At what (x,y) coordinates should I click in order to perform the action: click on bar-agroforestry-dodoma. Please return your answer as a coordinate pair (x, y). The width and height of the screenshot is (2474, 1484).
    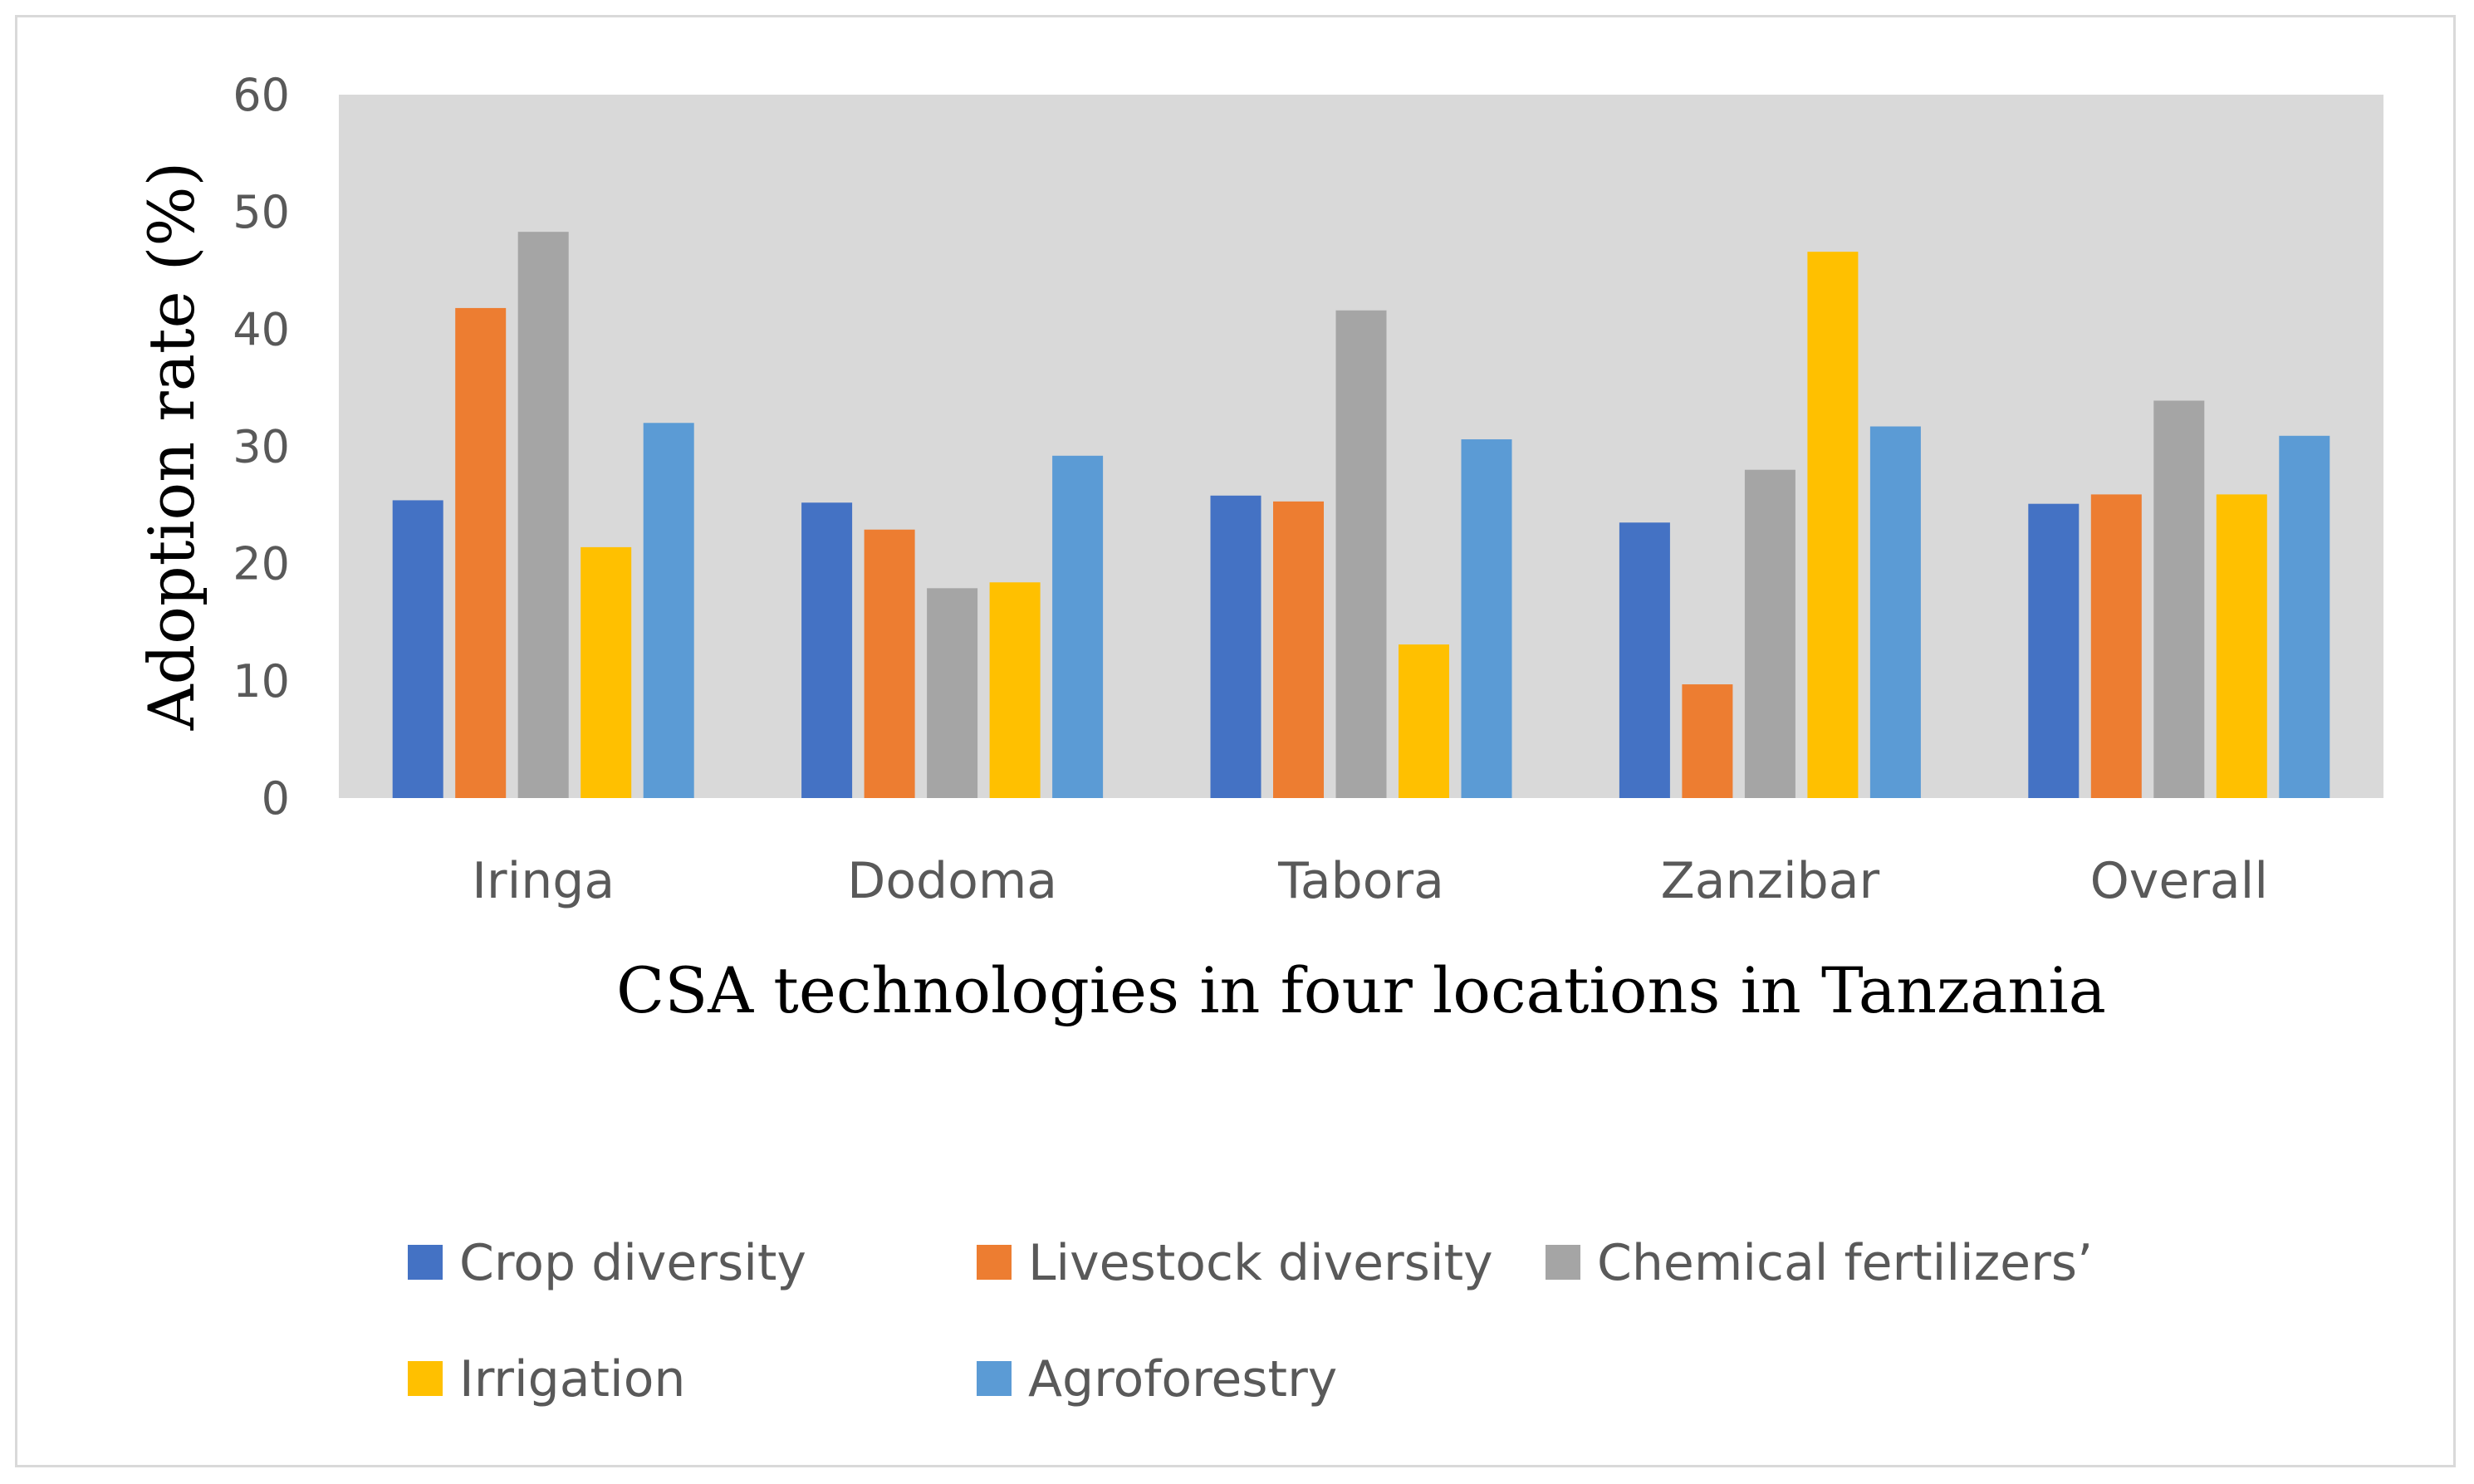
    Looking at the image, I should click on (1078, 626).